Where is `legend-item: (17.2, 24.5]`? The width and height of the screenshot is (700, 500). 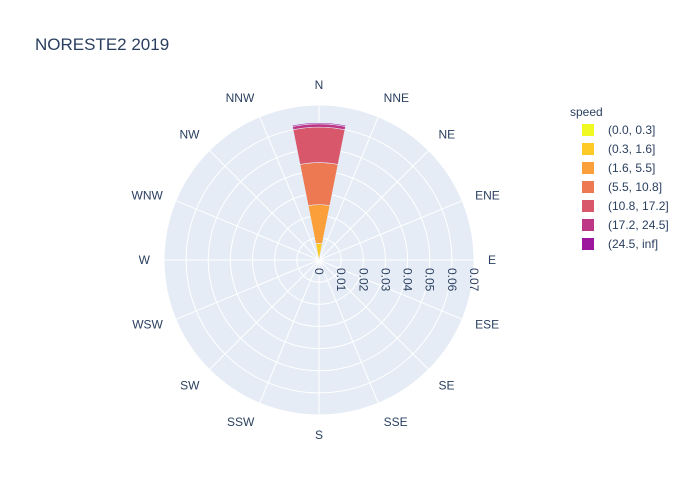 legend-item: (17.2, 24.5] is located at coordinates (625, 225).